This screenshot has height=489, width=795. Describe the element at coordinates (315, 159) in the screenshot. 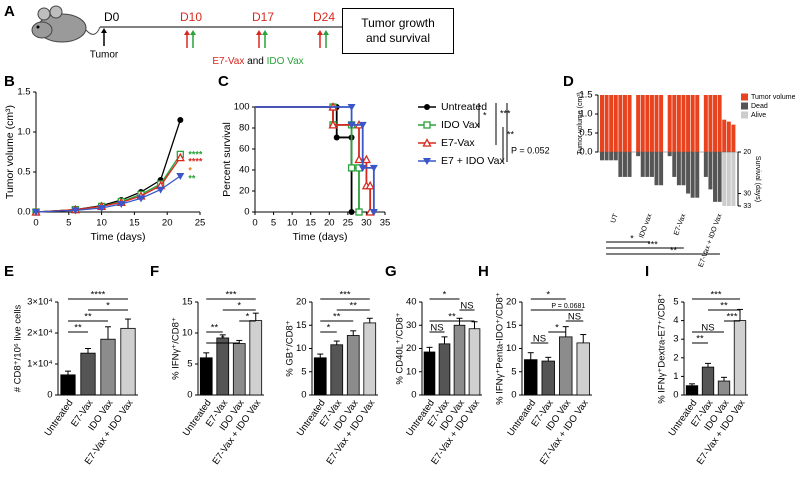

I see `survival-line` at that location.